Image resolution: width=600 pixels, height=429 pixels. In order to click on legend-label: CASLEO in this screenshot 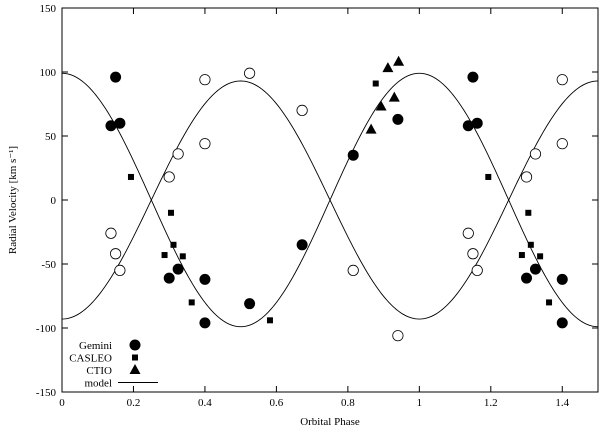, I will do `click(90, 359)`.